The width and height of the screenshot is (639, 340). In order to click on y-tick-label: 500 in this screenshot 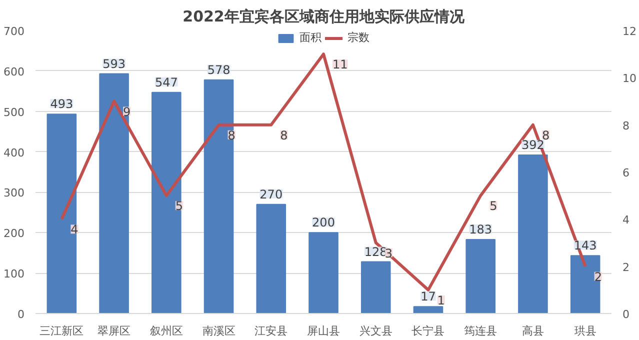, I will do `click(14, 112)`.